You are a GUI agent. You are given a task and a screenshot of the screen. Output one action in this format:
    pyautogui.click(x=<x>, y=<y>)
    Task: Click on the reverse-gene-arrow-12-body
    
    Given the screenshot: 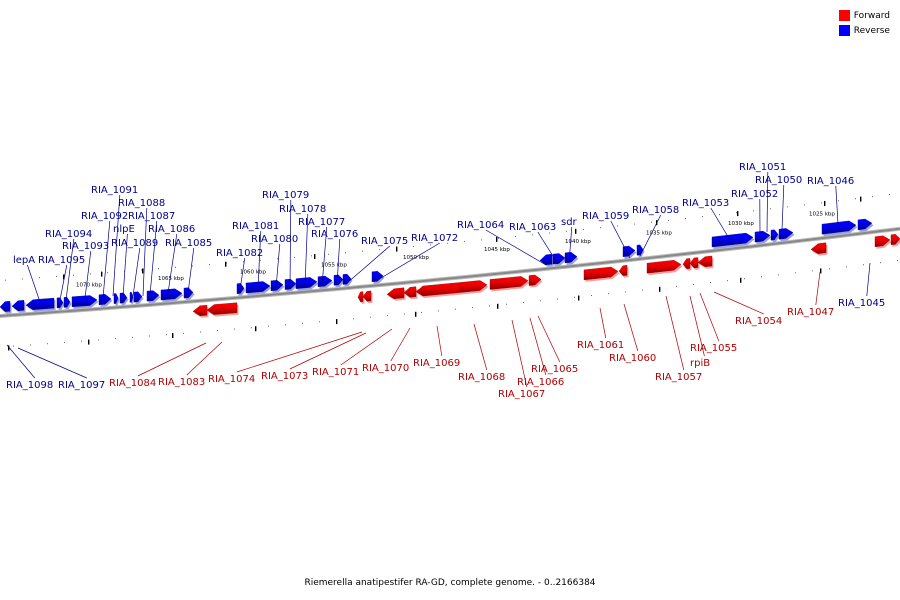 What is the action you would take?
    pyautogui.click(x=171, y=294)
    